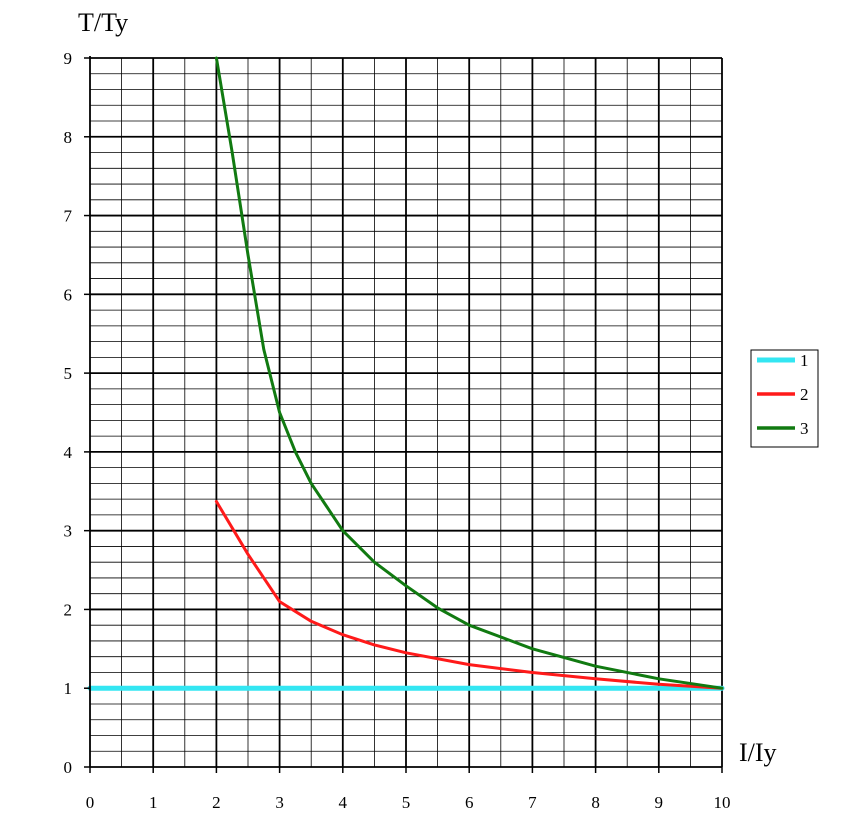  What do you see at coordinates (68, 373) in the screenshot?
I see `y-tick-label: 5` at bounding box center [68, 373].